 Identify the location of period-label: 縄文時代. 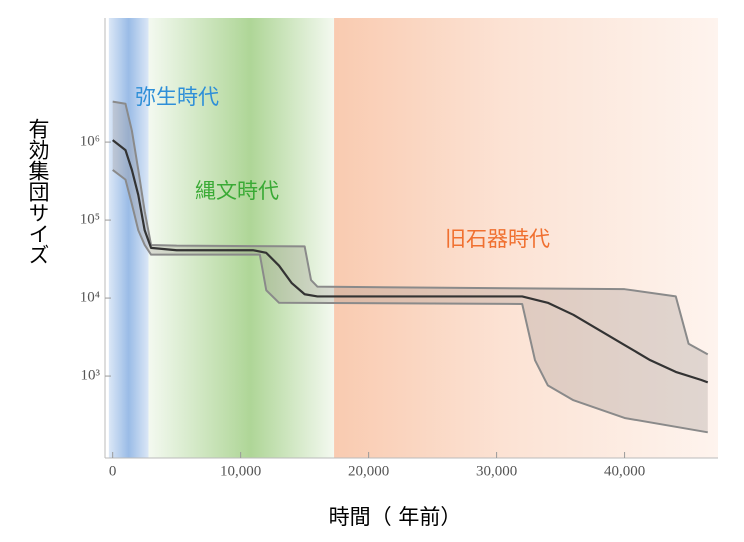
(237, 191).